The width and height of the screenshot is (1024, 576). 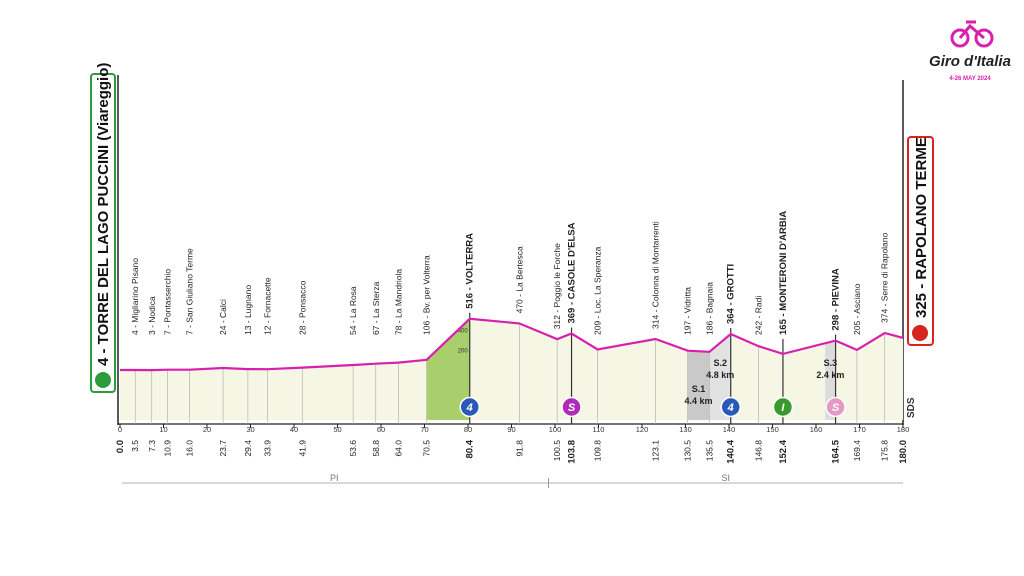 What do you see at coordinates (655, 275) in the screenshot?
I see `waypoint-label: 314 - Colonna di Montarrenti` at bounding box center [655, 275].